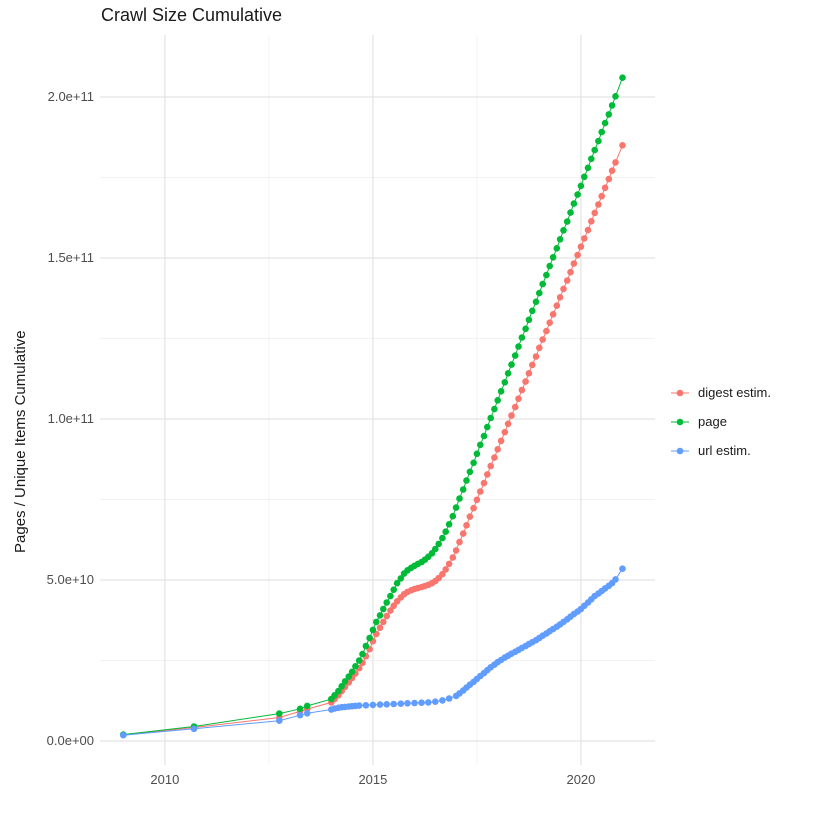 The image size is (826, 827). Describe the element at coordinates (373, 652) in the screenshot. I see `series-url` at that location.